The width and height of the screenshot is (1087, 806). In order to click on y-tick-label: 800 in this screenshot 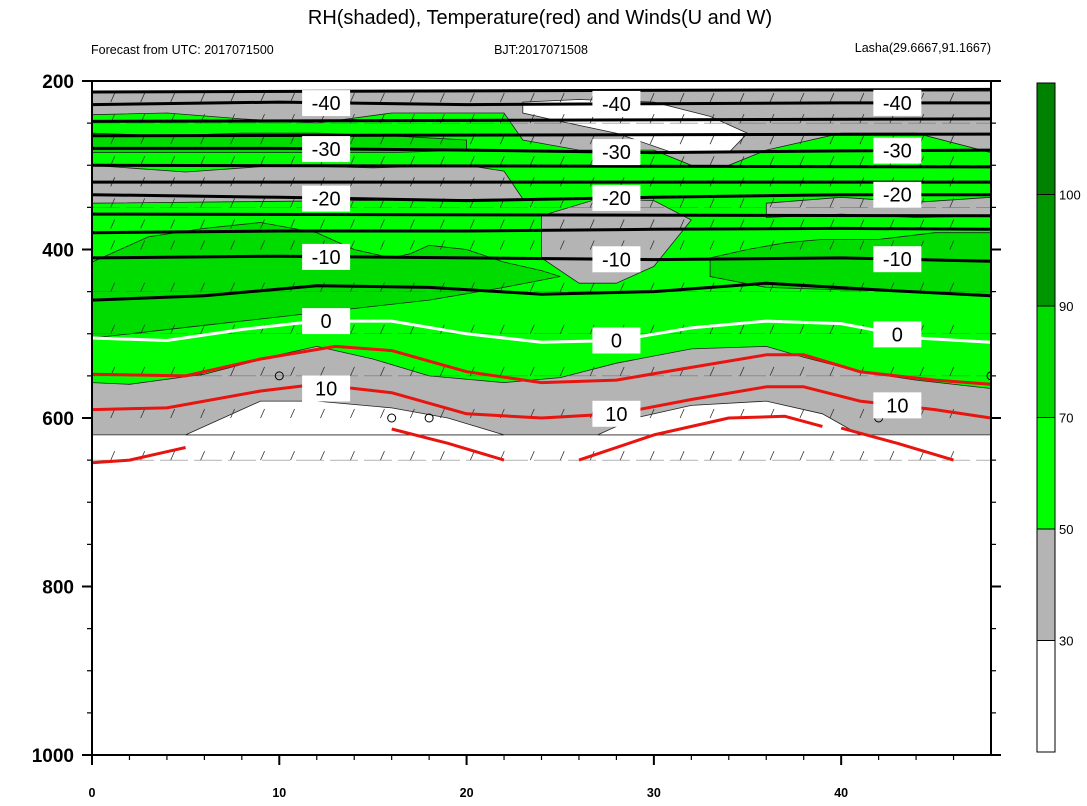, I will do `click(58, 588)`.